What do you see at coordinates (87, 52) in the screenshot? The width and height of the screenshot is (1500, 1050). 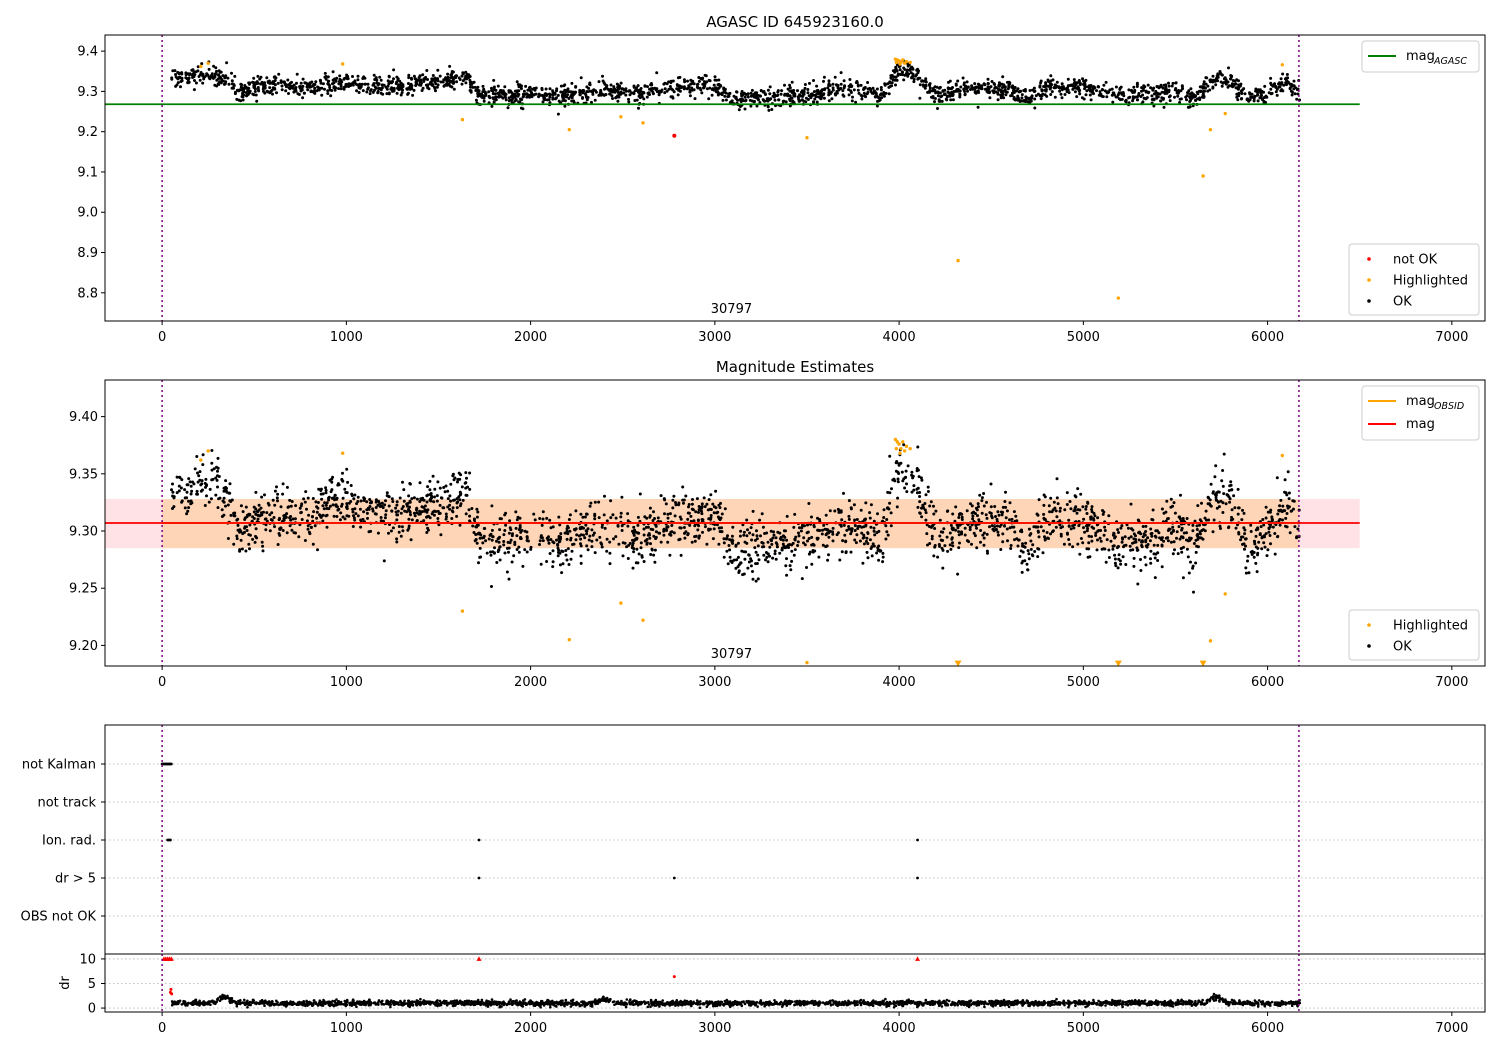 I see `agasc-ytick-label: 9.4` at bounding box center [87, 52].